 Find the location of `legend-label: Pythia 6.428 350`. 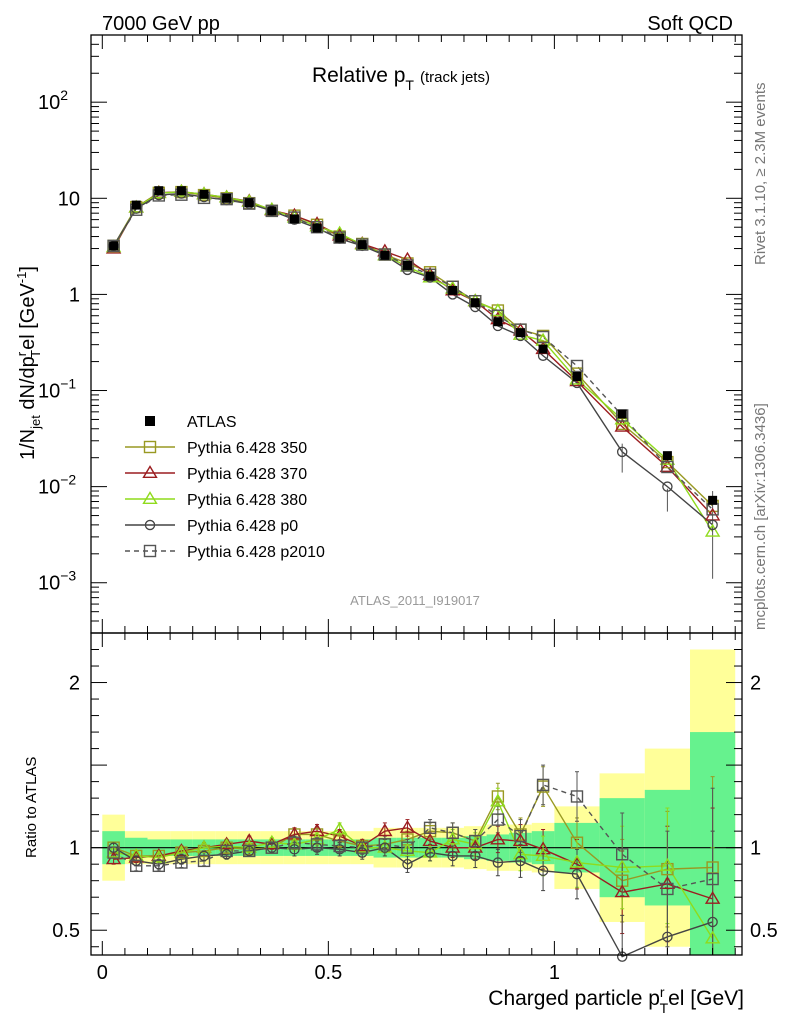

legend-label: Pythia 6.428 350 is located at coordinates (247, 448).